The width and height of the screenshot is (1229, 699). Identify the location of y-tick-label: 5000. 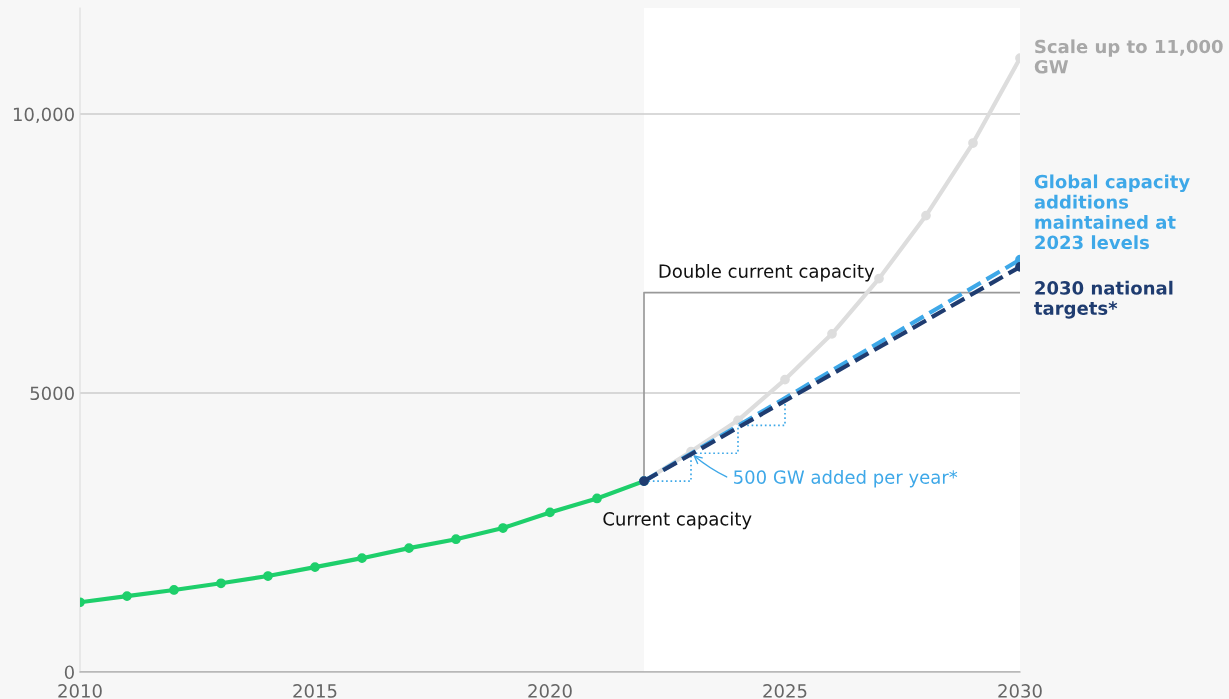
(52, 393).